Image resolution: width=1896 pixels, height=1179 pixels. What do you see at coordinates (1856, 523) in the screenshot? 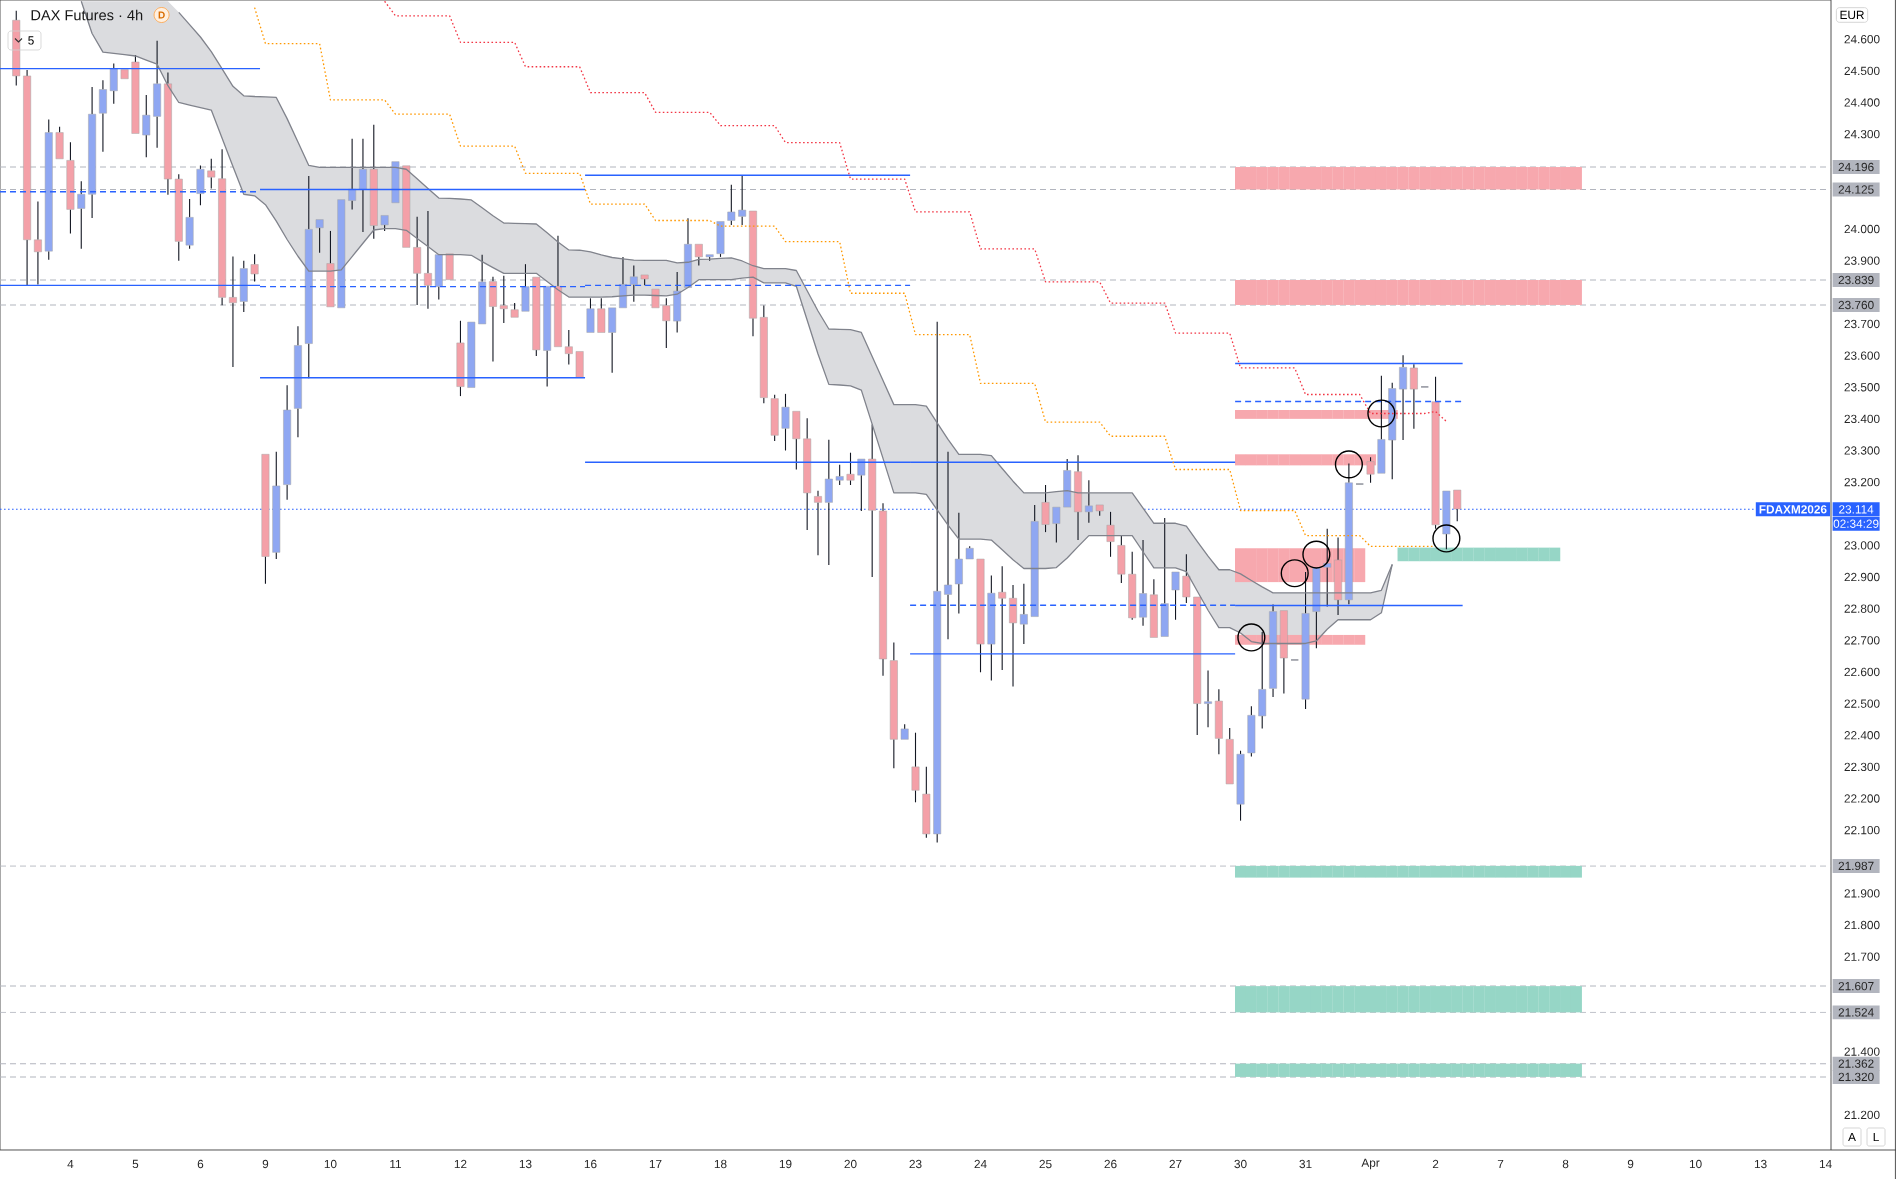
I see `text: 02:34:29` at bounding box center [1856, 523].